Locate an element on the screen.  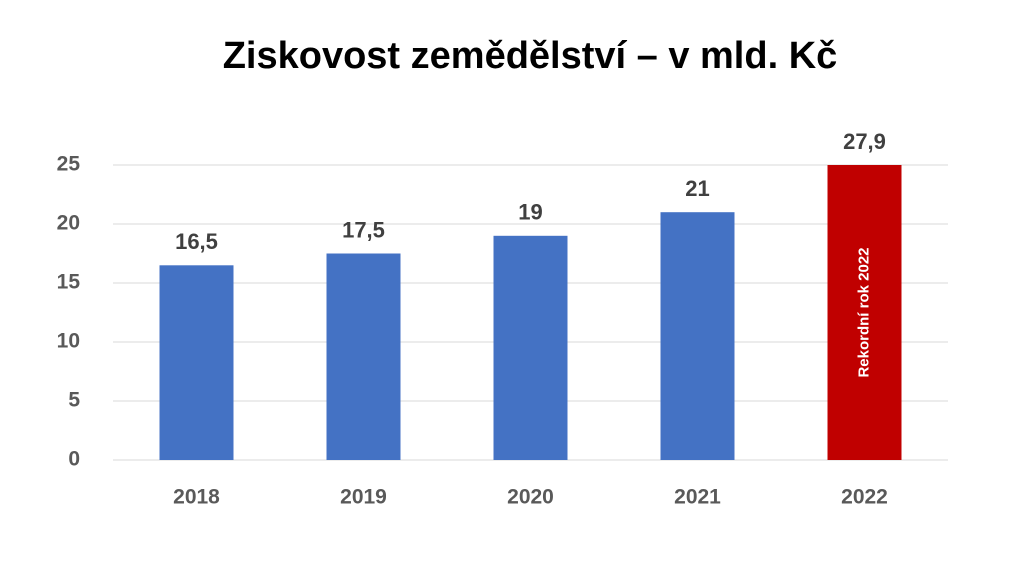
value-label: 17,5 is located at coordinates (363, 229).